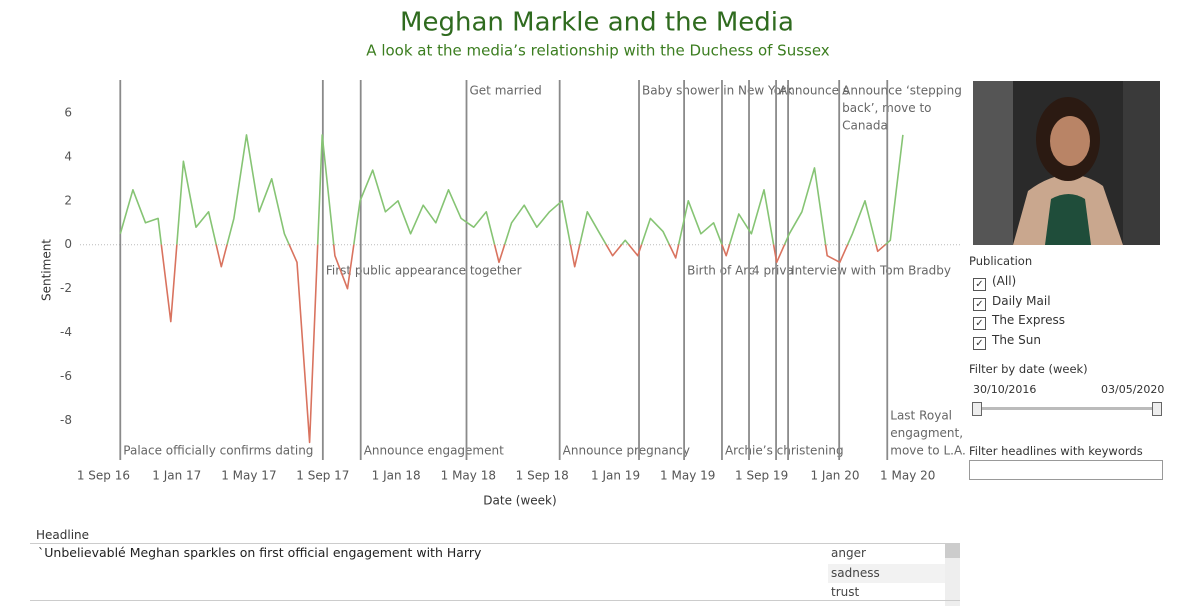 The height and width of the screenshot is (606, 1200). What do you see at coordinates (434, 451) in the screenshot?
I see `event-label: Announce engagement` at bounding box center [434, 451].